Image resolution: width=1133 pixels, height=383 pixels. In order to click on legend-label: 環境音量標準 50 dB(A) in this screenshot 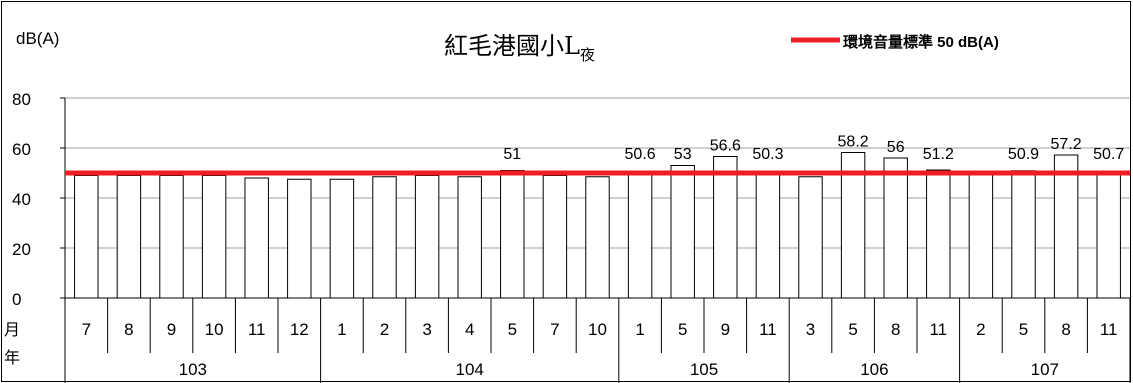, I will do `click(921, 42)`.